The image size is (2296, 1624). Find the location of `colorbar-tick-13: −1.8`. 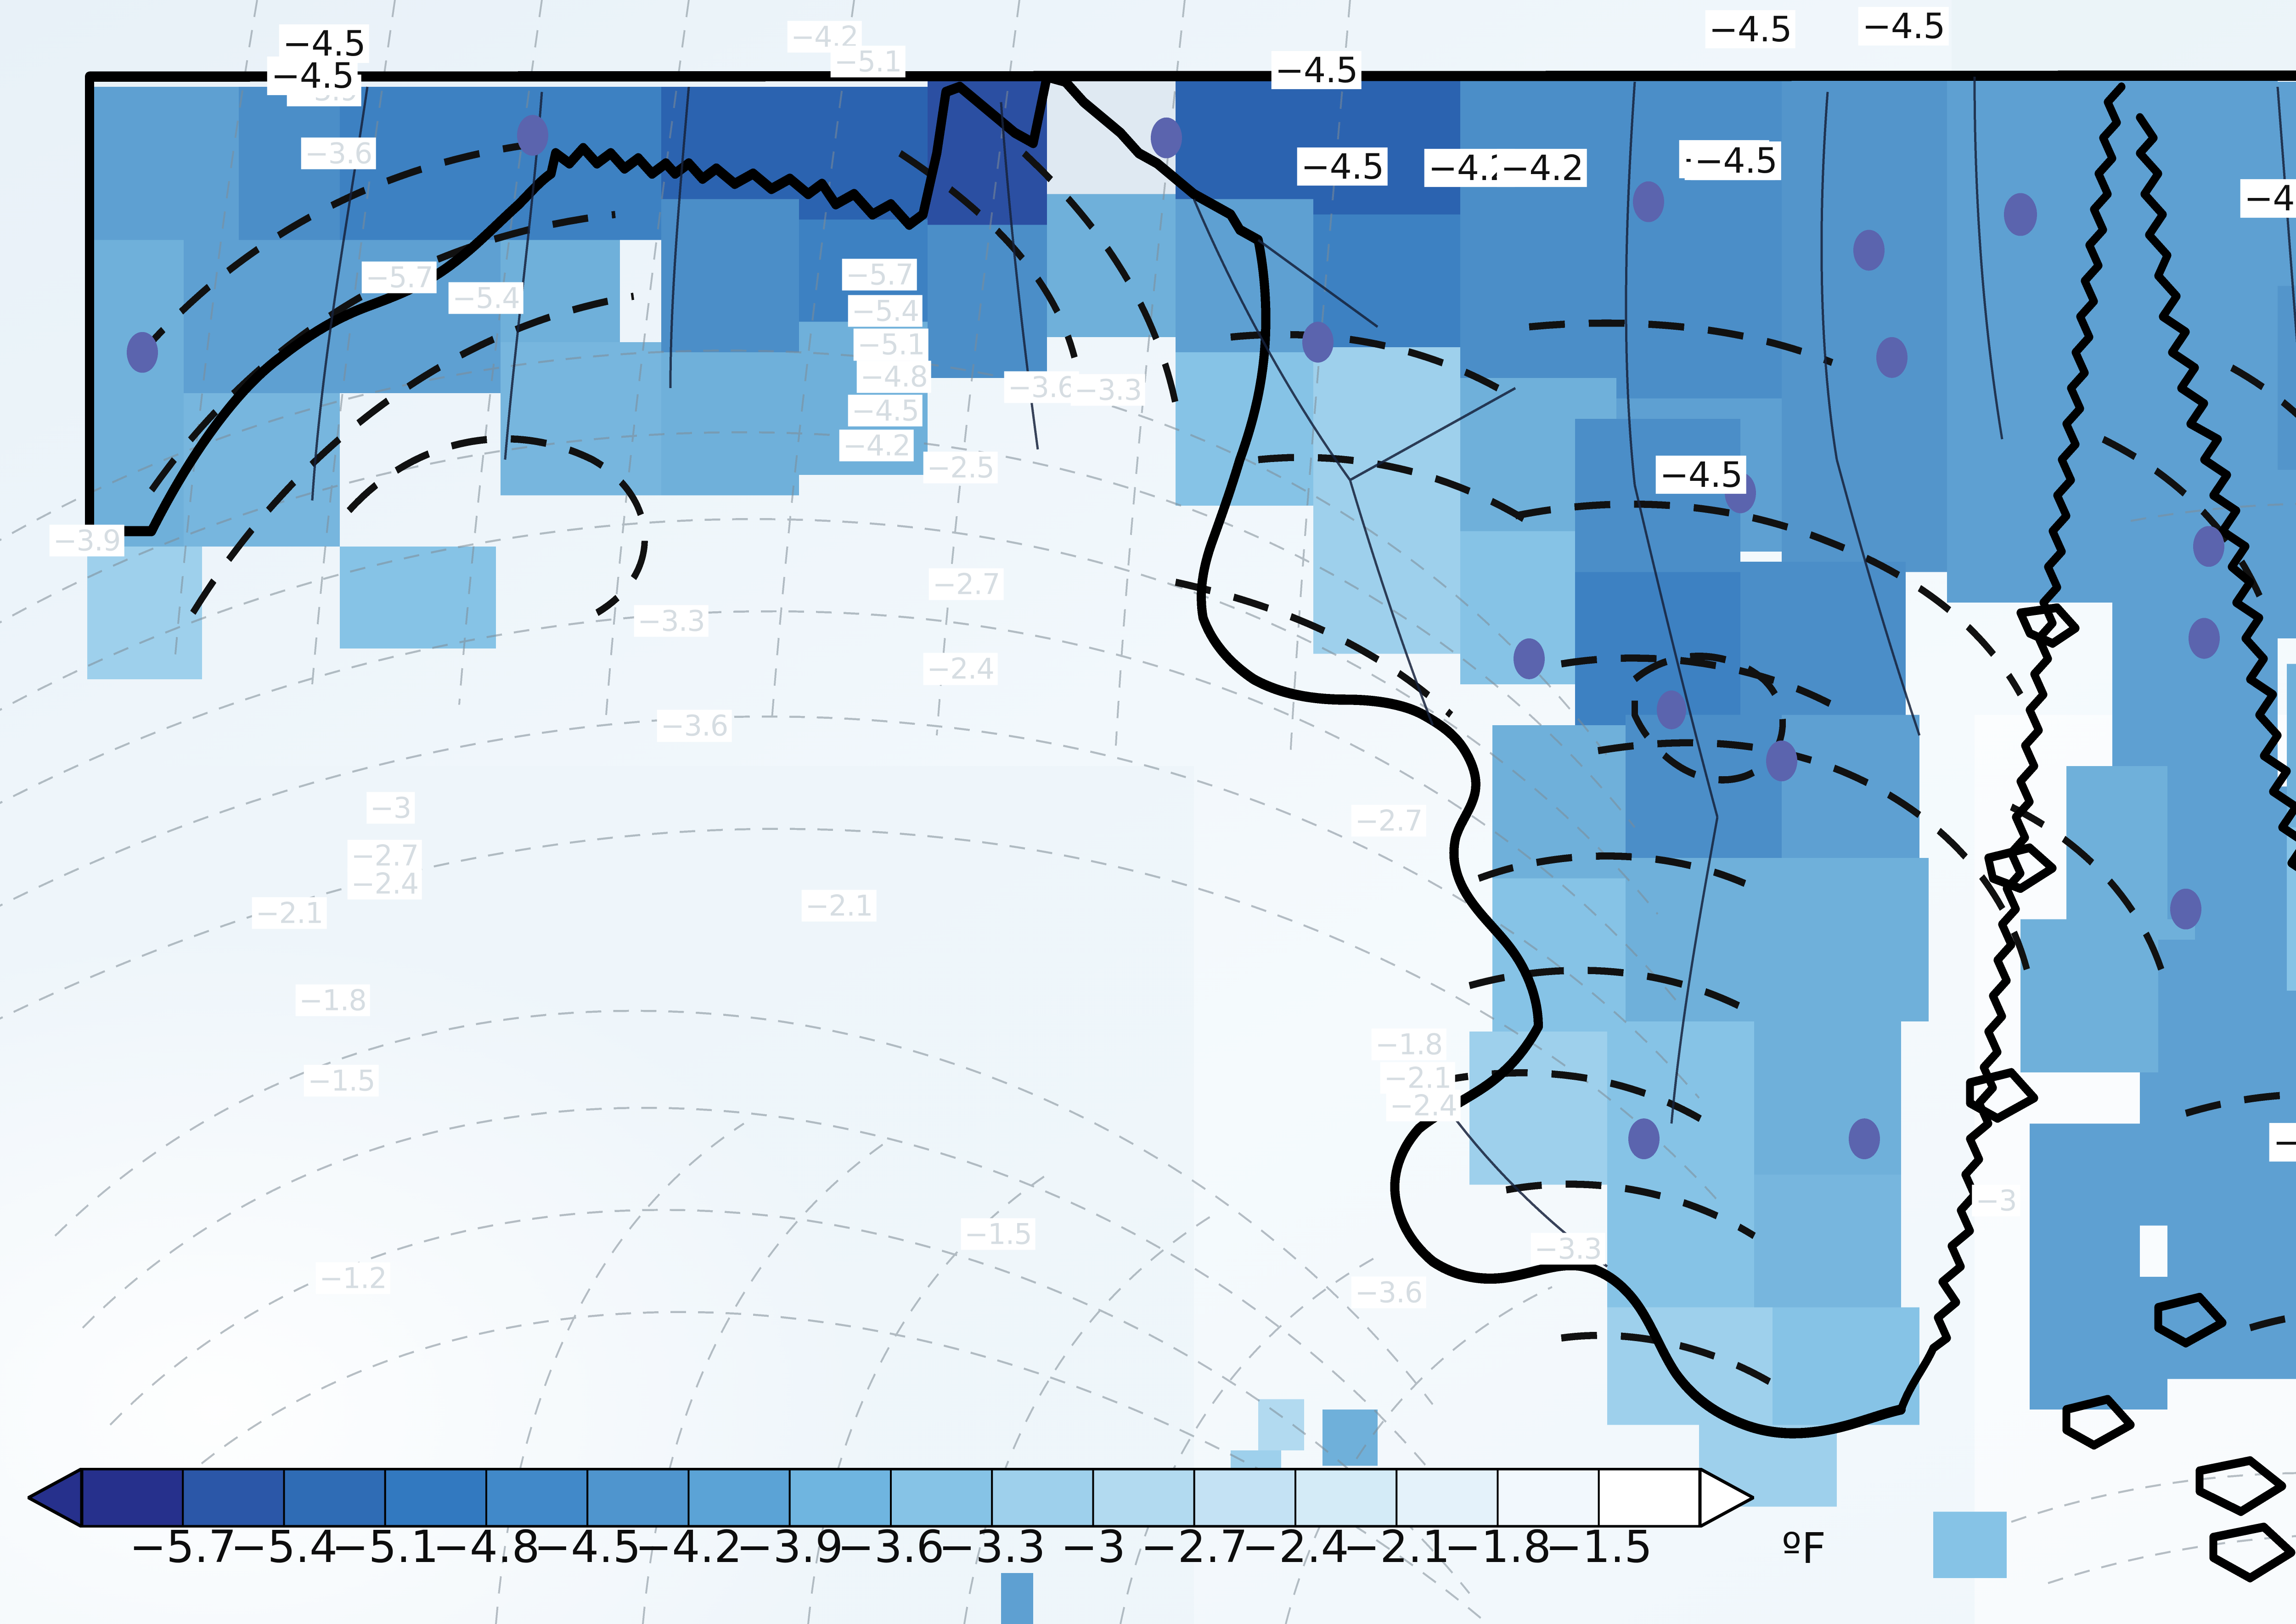

colorbar-tick-13: −1.8 is located at coordinates (1498, 1547).